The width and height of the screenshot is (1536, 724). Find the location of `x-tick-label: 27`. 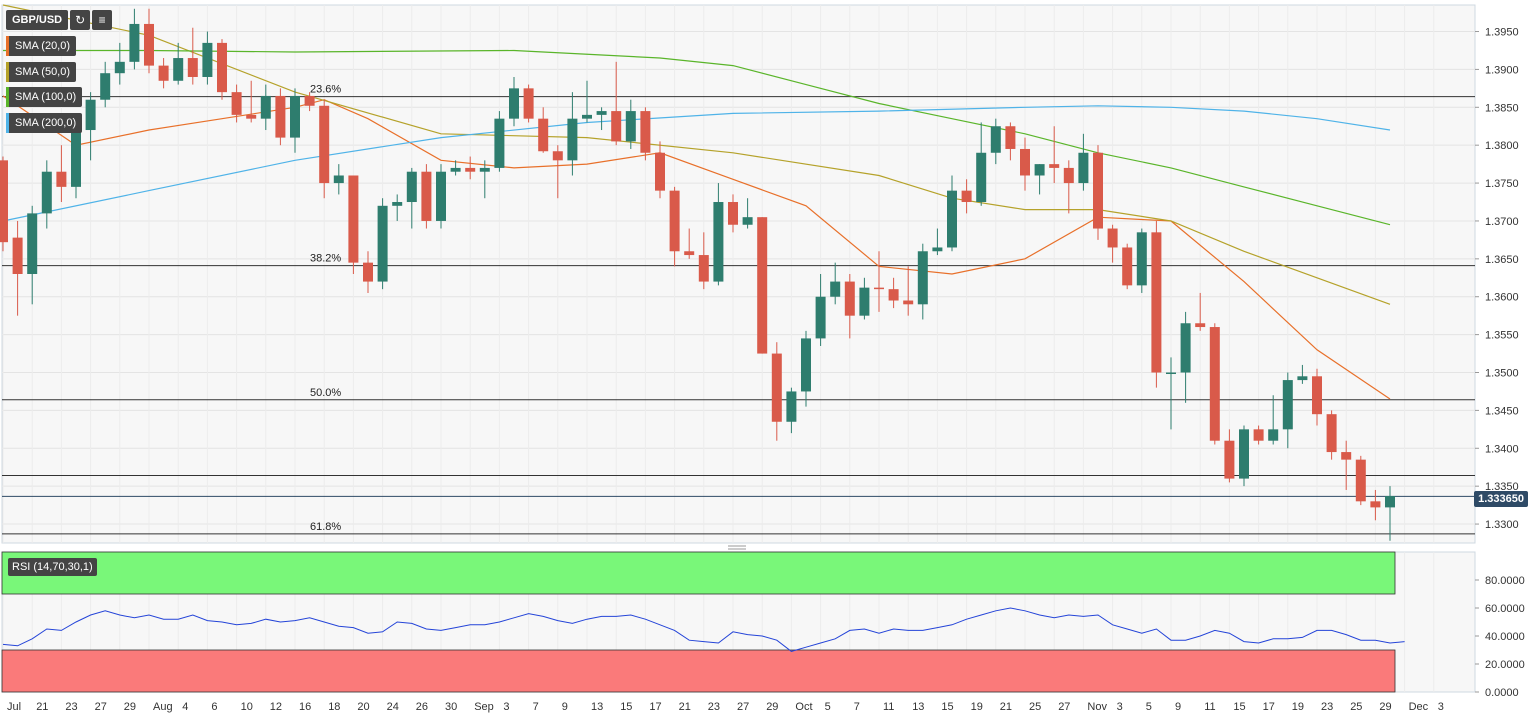

x-tick-label: 27 is located at coordinates (743, 707).